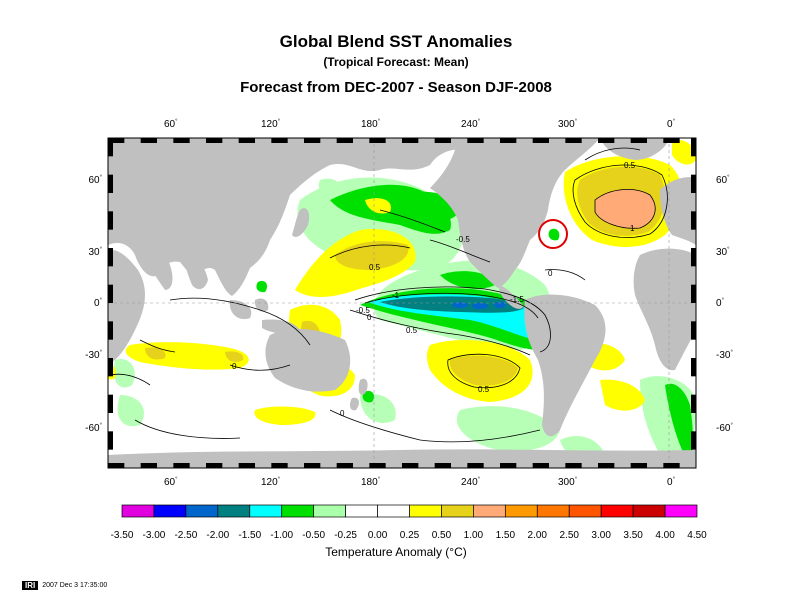  What do you see at coordinates (396, 87) in the screenshot?
I see `forecast-line: Forecast from DEC-2007 - Season DJF-2008` at bounding box center [396, 87].